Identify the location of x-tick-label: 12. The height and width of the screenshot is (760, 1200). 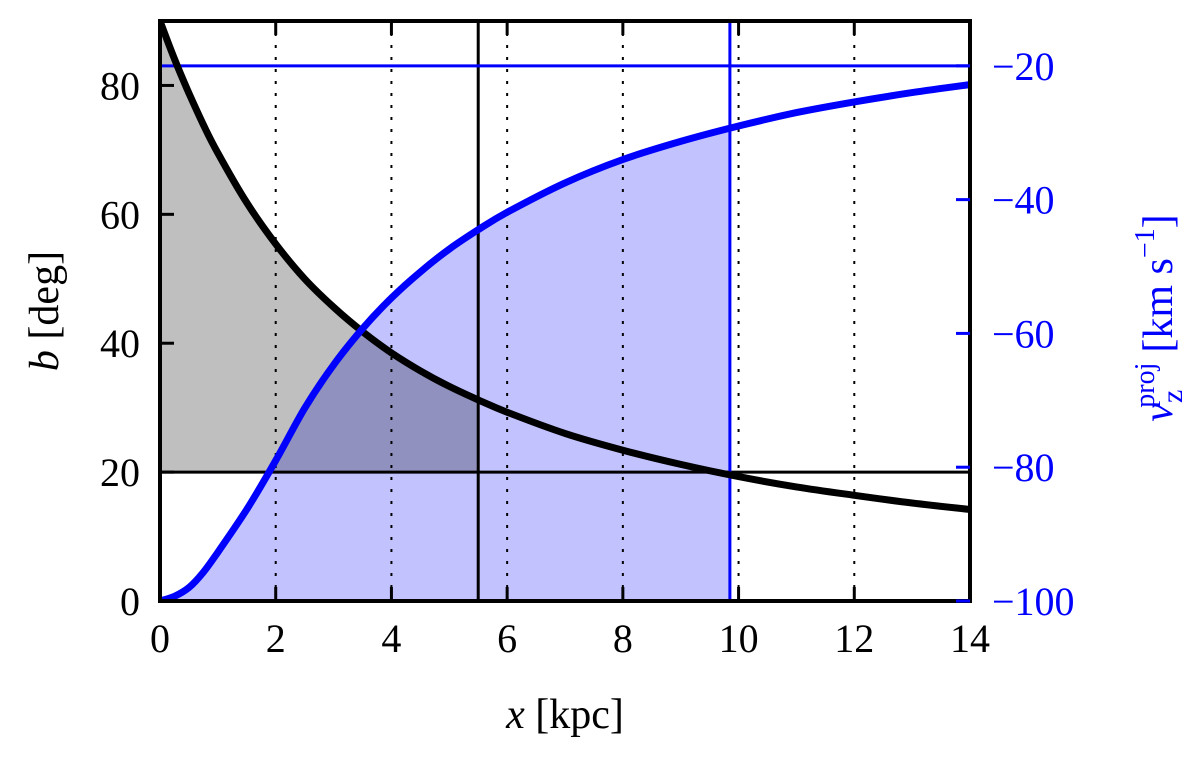
(854, 638).